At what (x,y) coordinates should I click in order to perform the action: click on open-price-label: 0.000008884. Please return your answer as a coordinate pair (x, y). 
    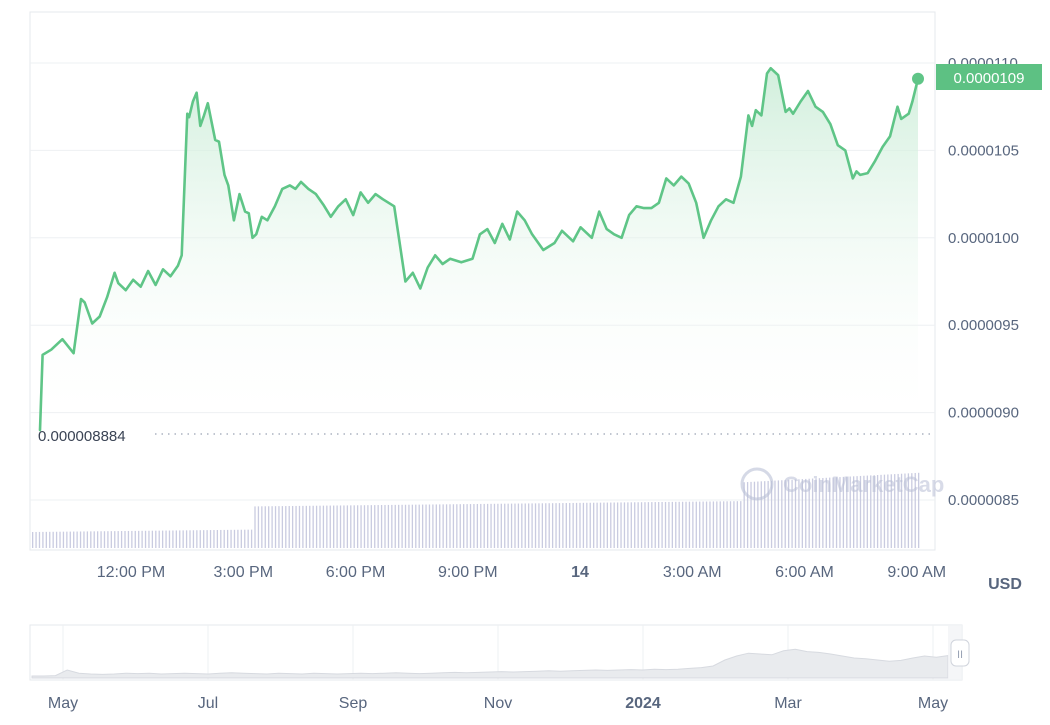
    Looking at the image, I should click on (82, 436).